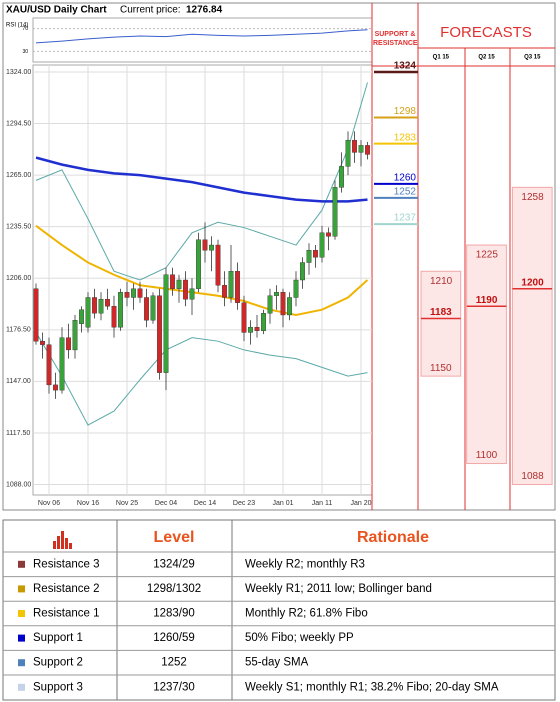 The image size is (560, 702). Describe the element at coordinates (405, 218) in the screenshot. I see `sr-level-label: 1237` at that location.